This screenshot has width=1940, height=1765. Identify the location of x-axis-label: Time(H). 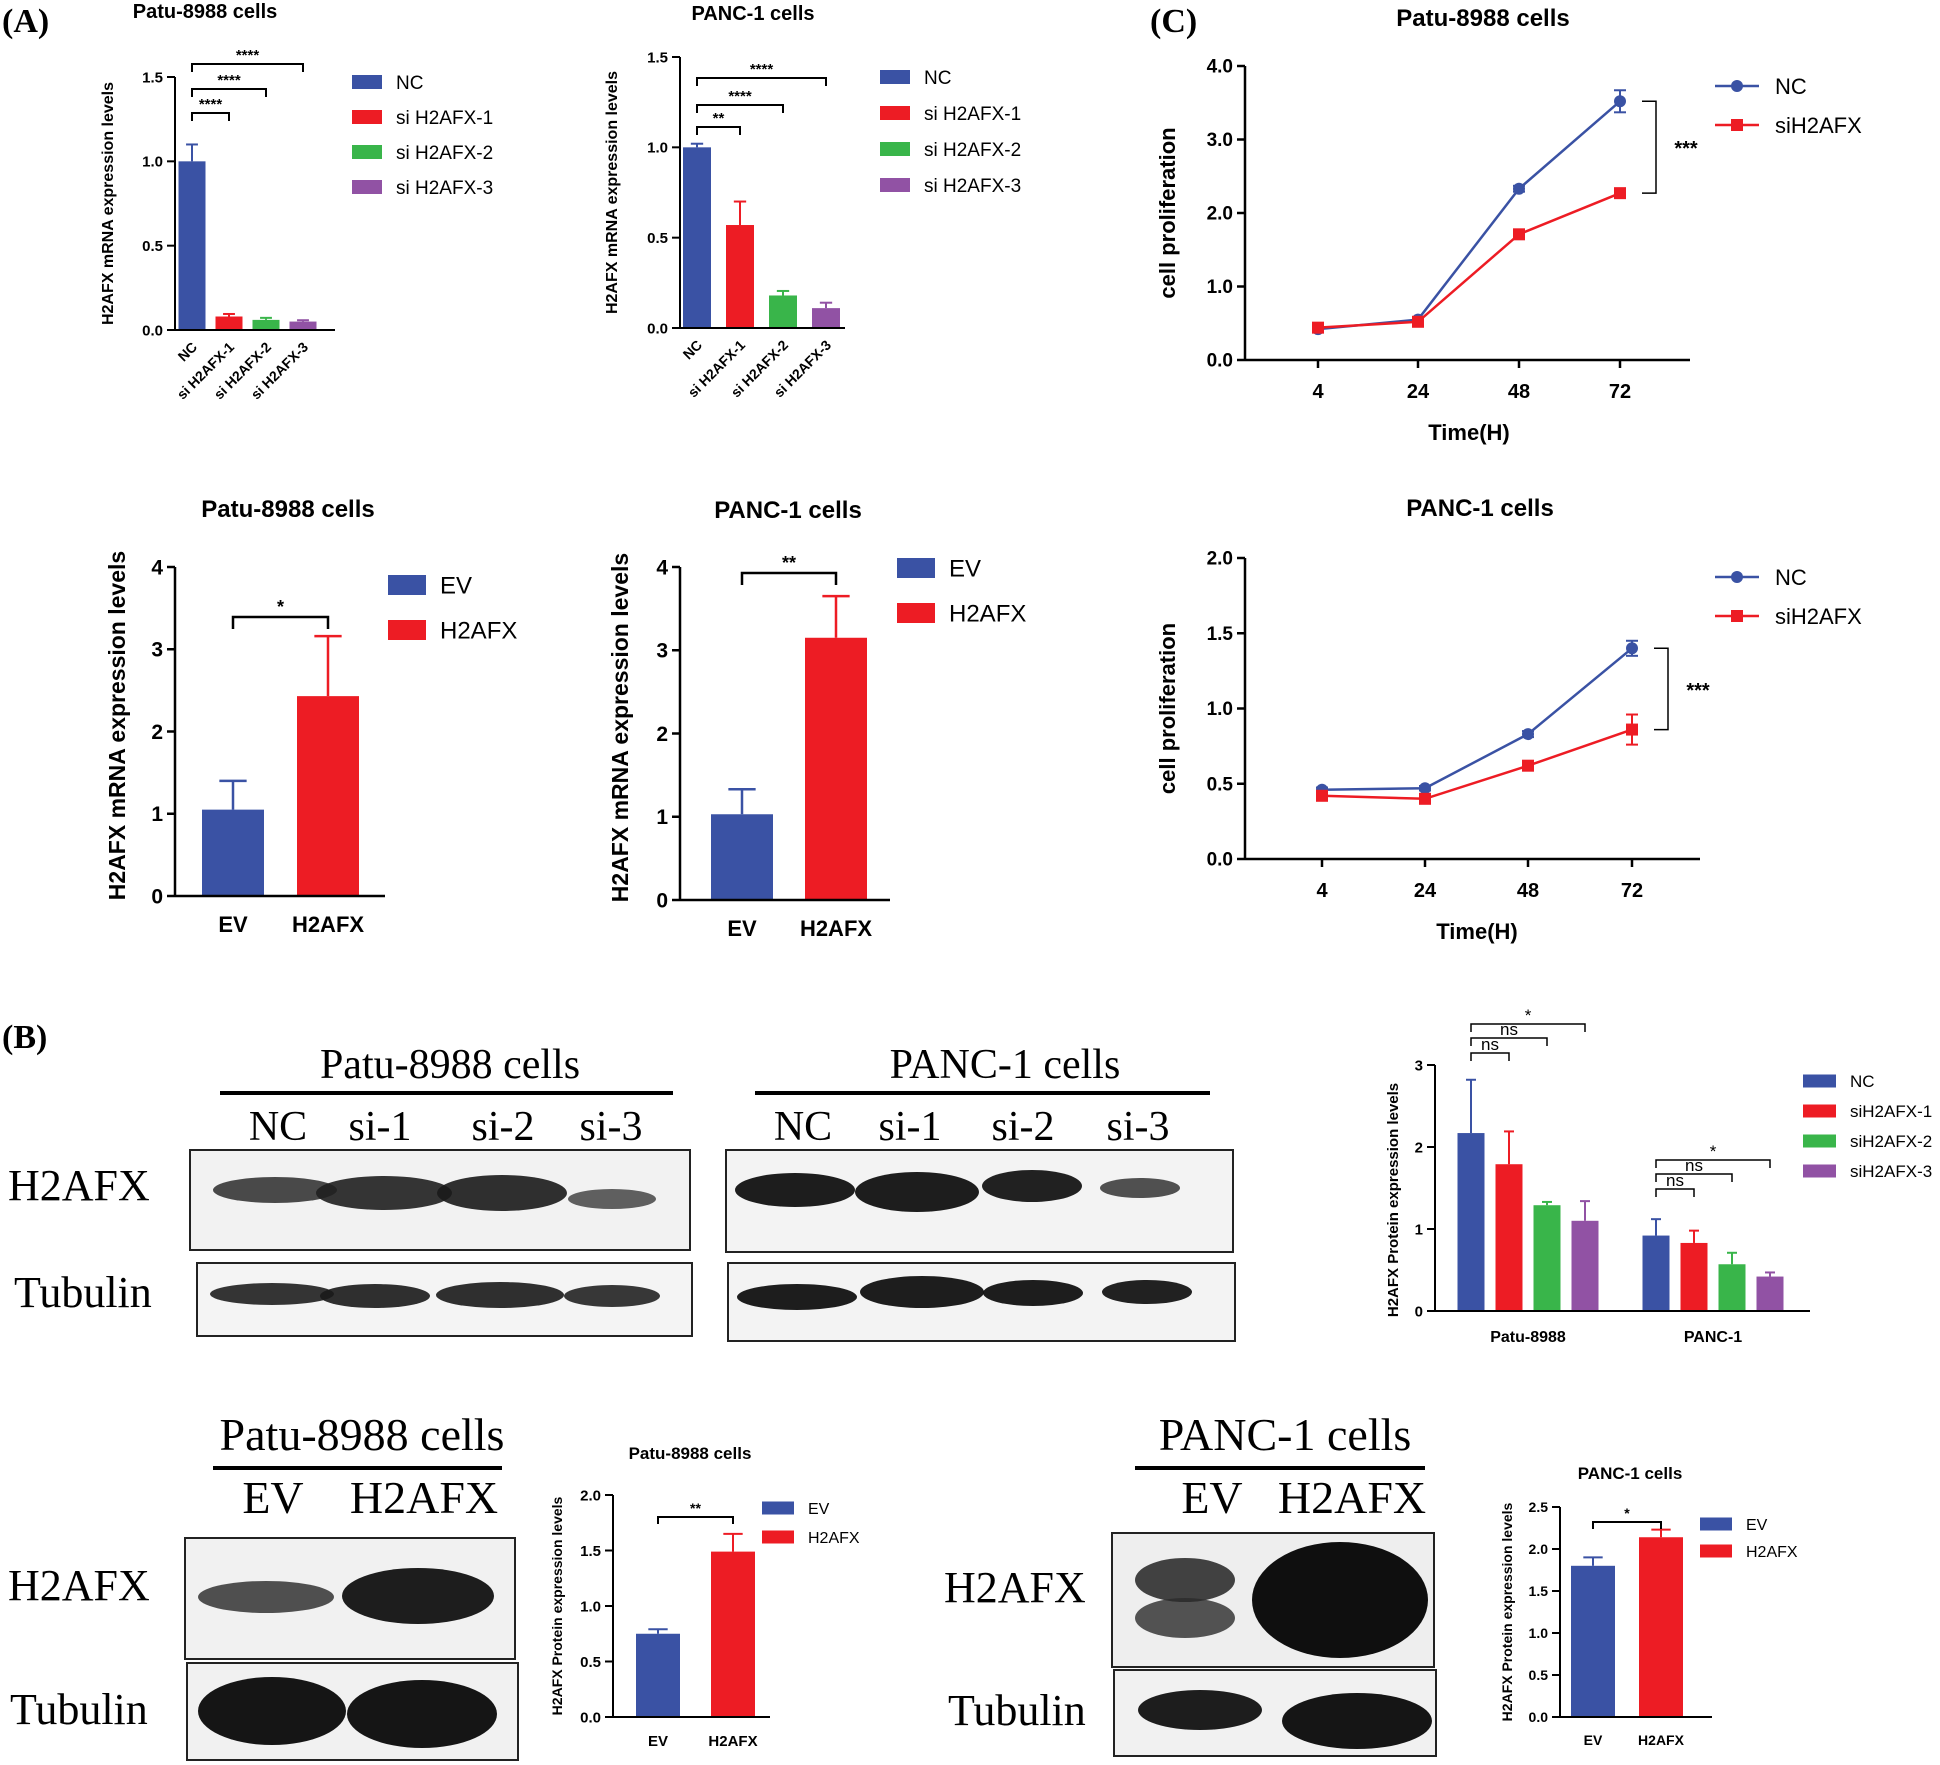
(1477, 931).